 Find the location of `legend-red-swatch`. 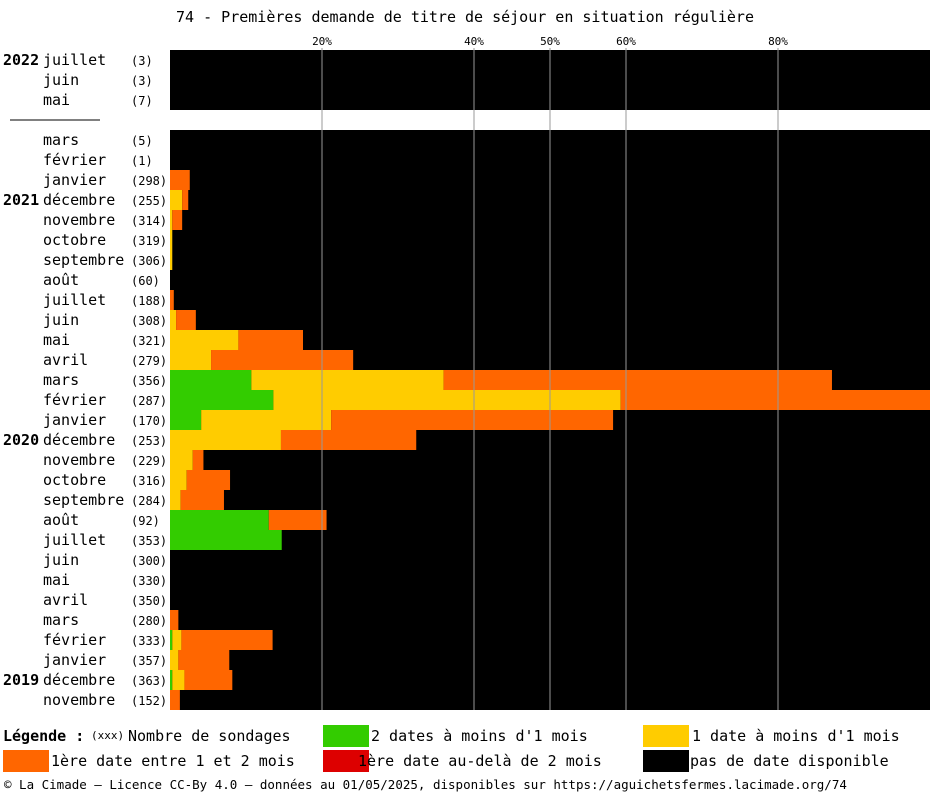

legend-red-swatch is located at coordinates (346, 761).